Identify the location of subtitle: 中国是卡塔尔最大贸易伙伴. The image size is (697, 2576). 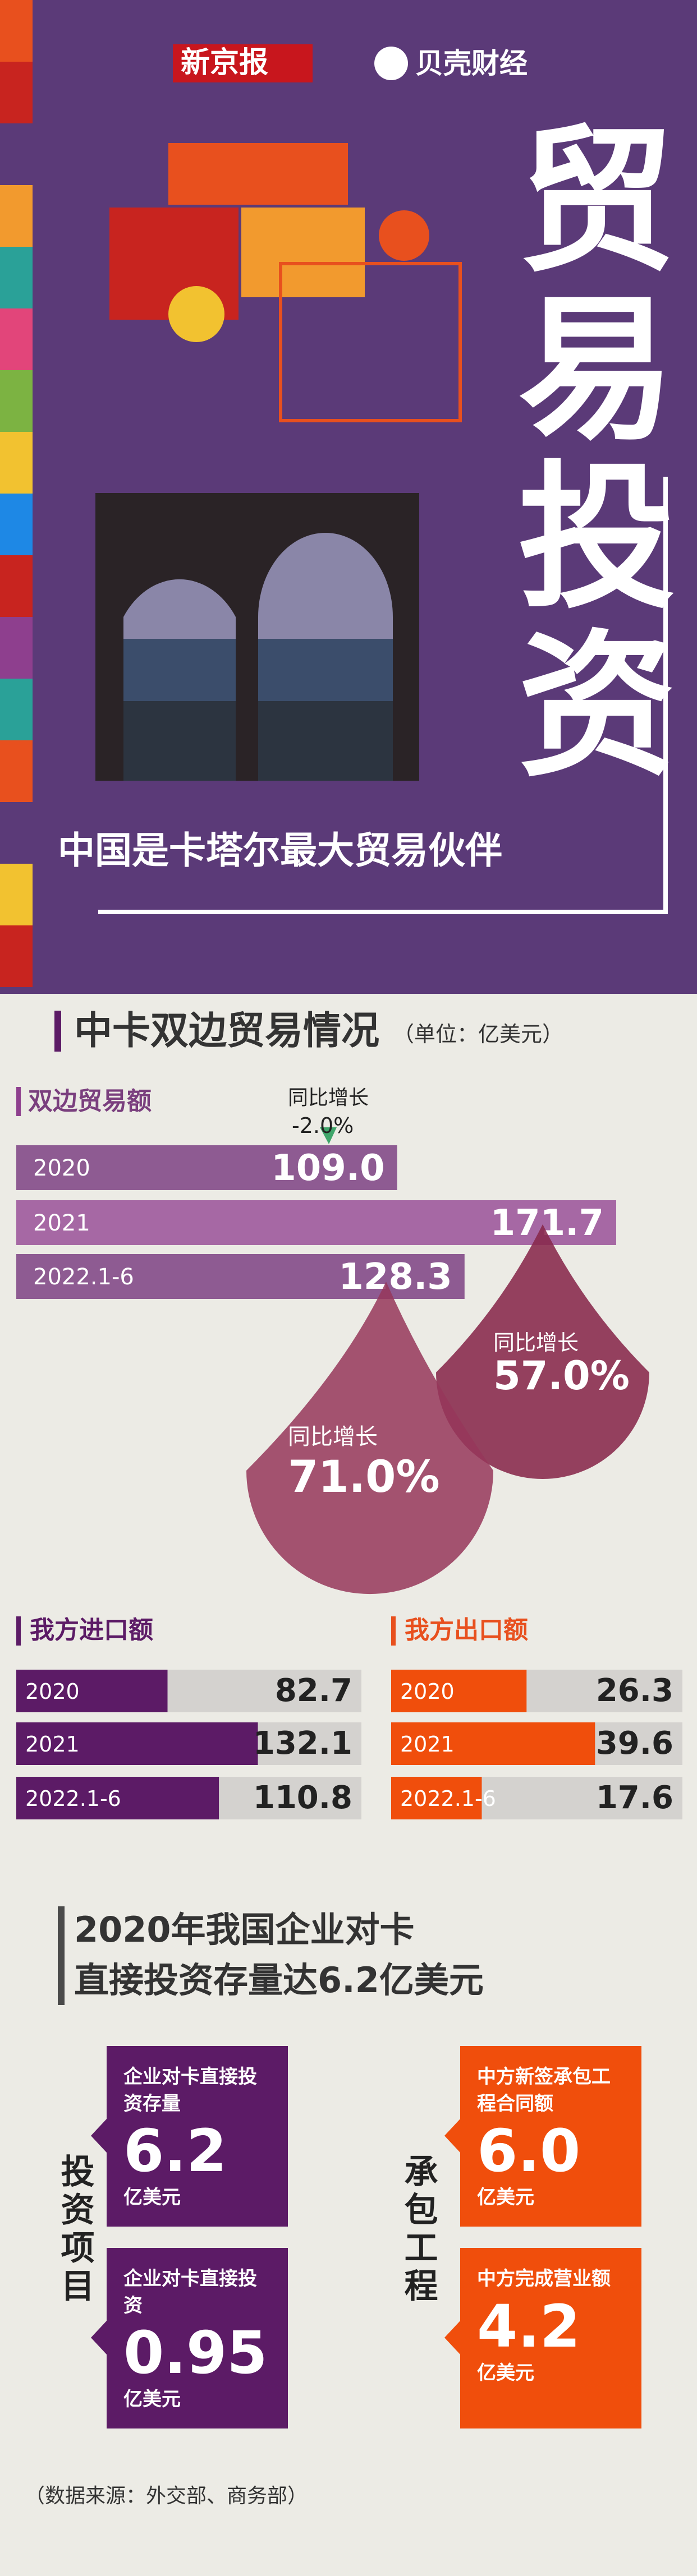
(280, 850).